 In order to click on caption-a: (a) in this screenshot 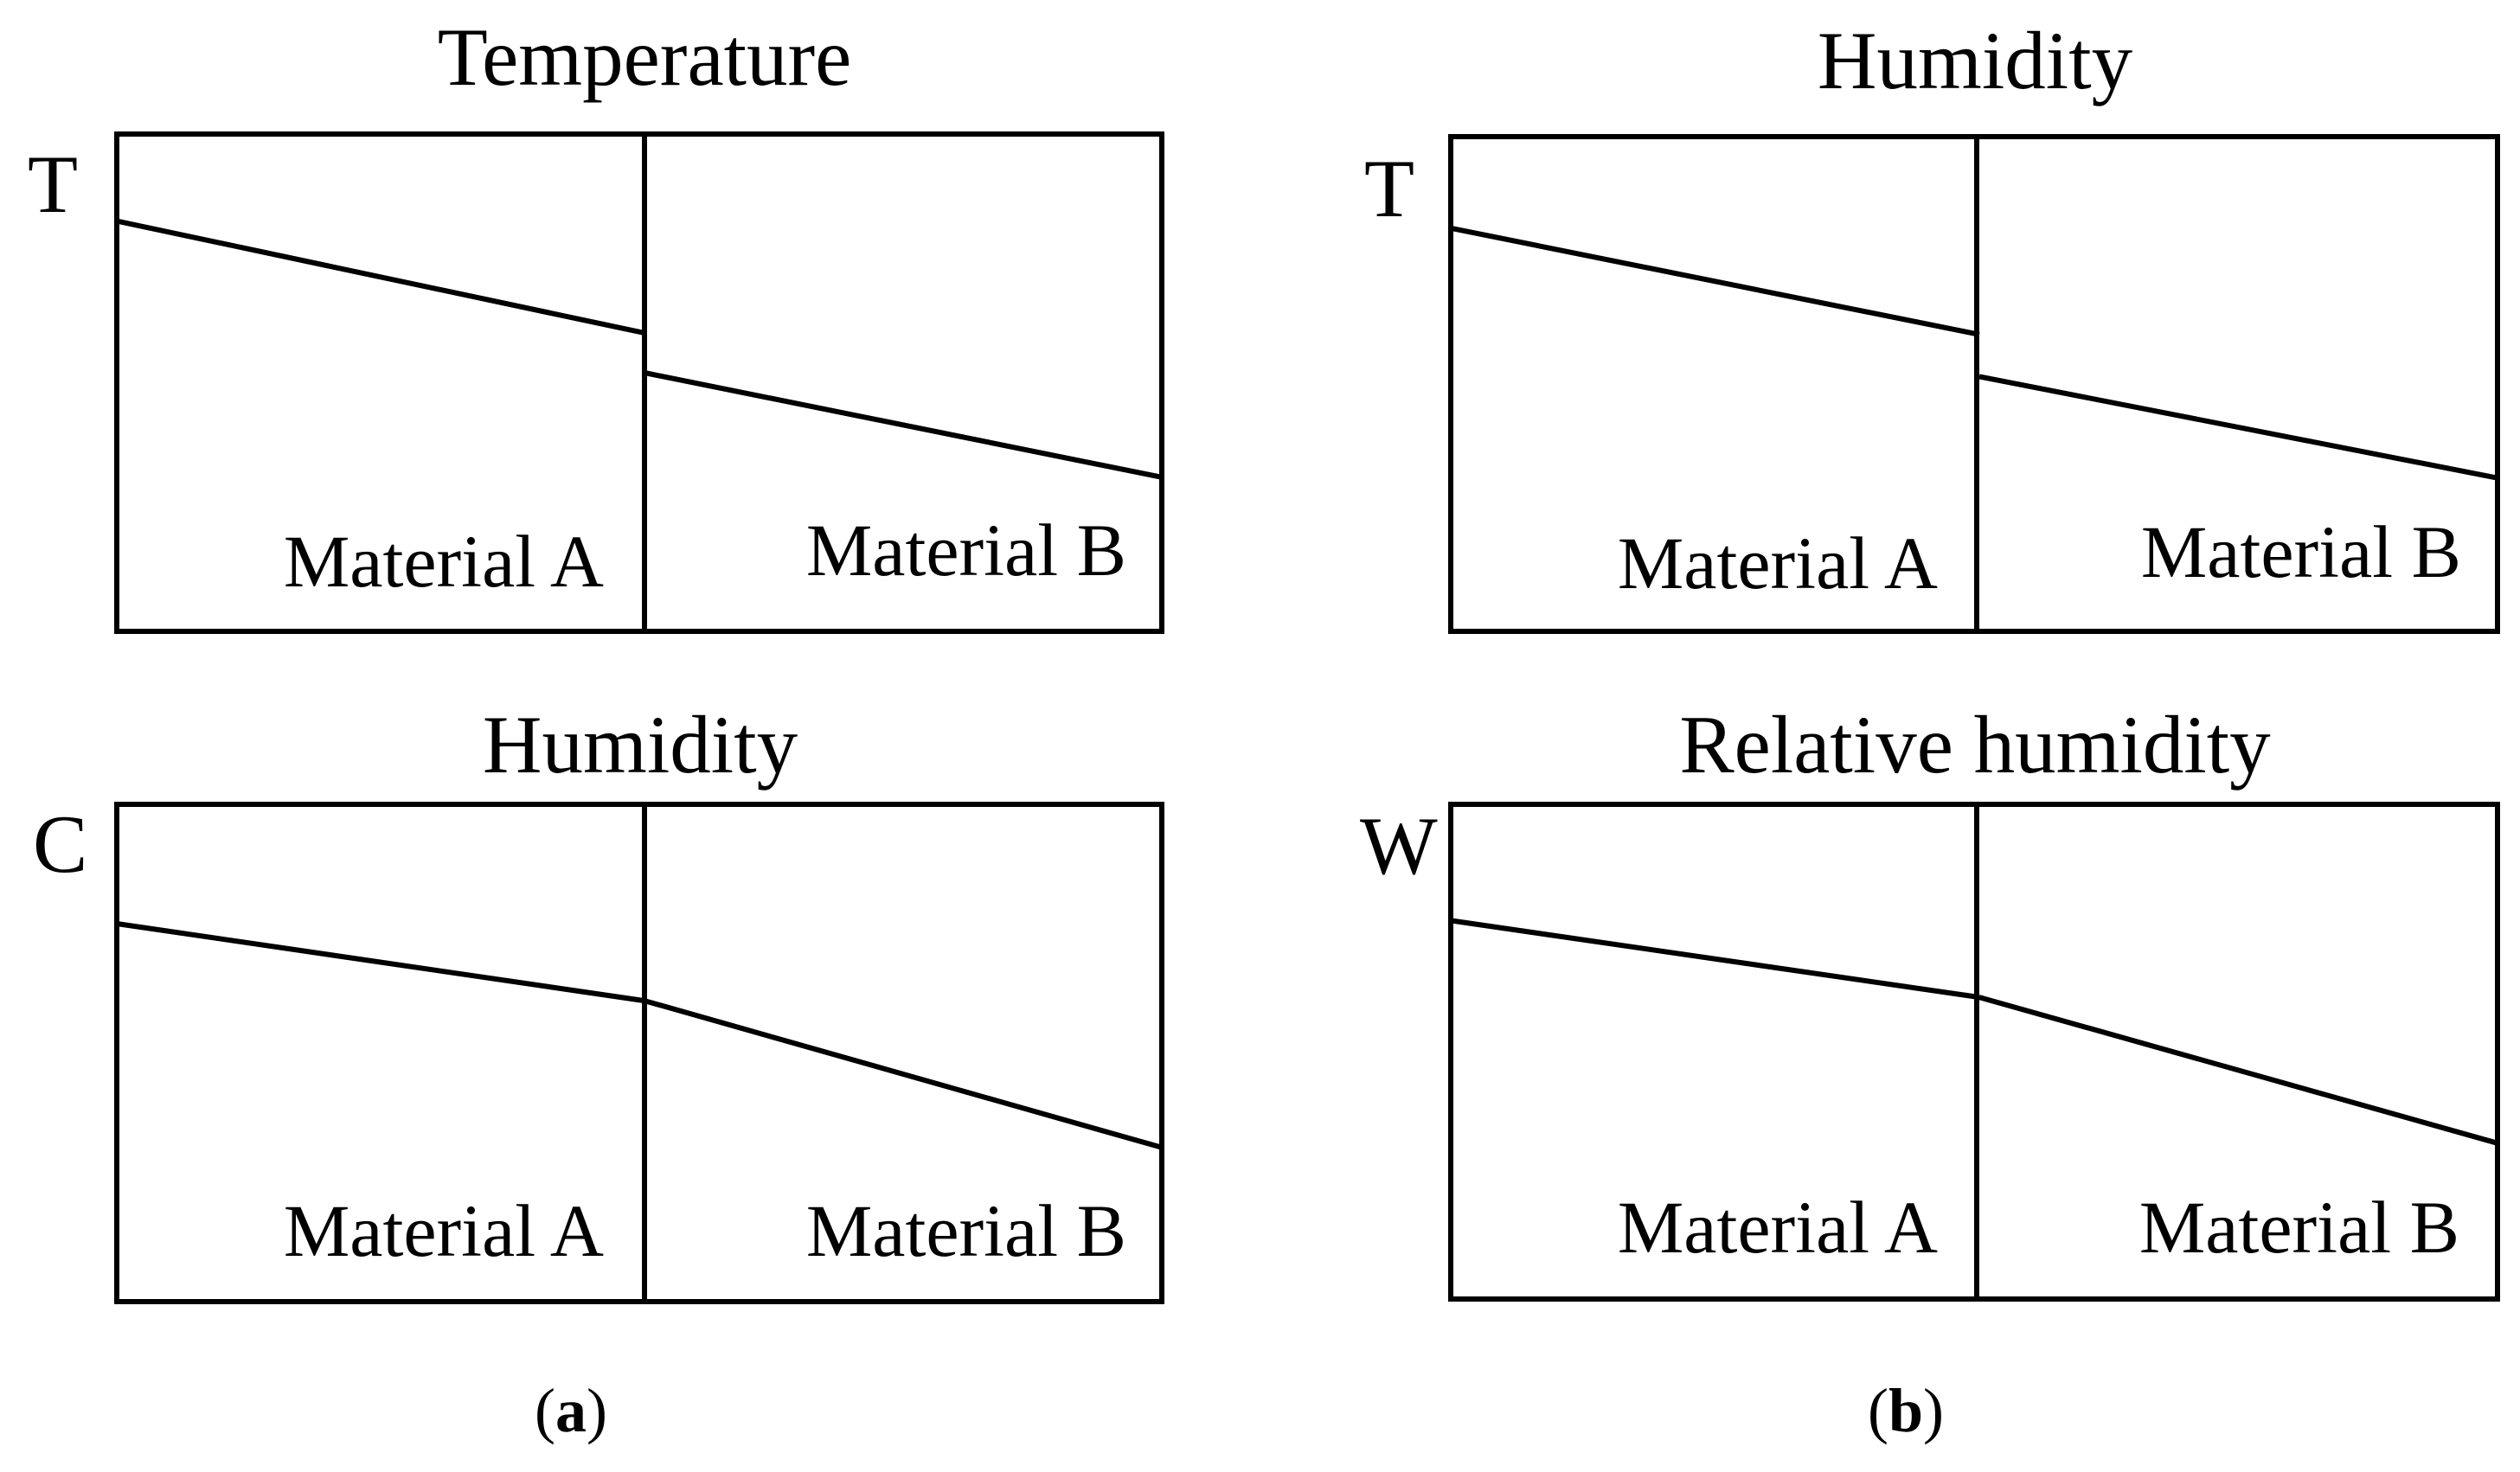, I will do `click(571, 1410)`.